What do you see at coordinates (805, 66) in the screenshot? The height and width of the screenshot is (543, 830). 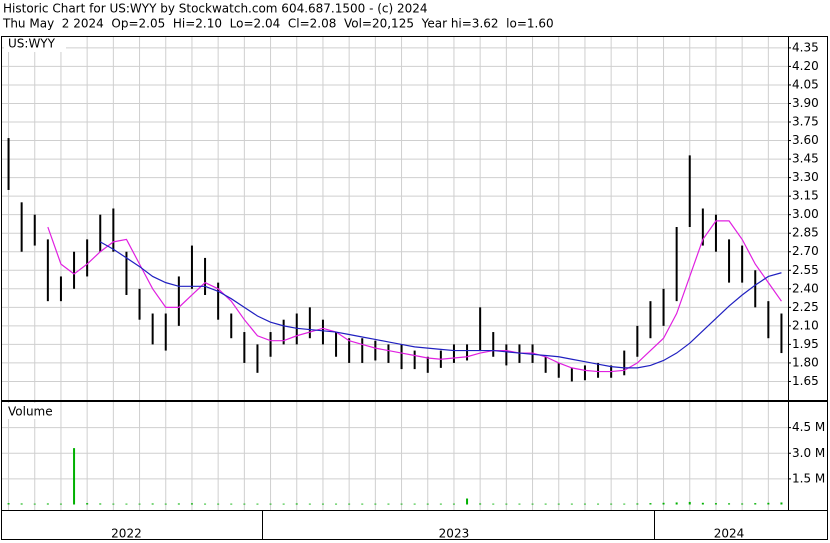 I see `y-tick-label: 4.20` at bounding box center [805, 66].